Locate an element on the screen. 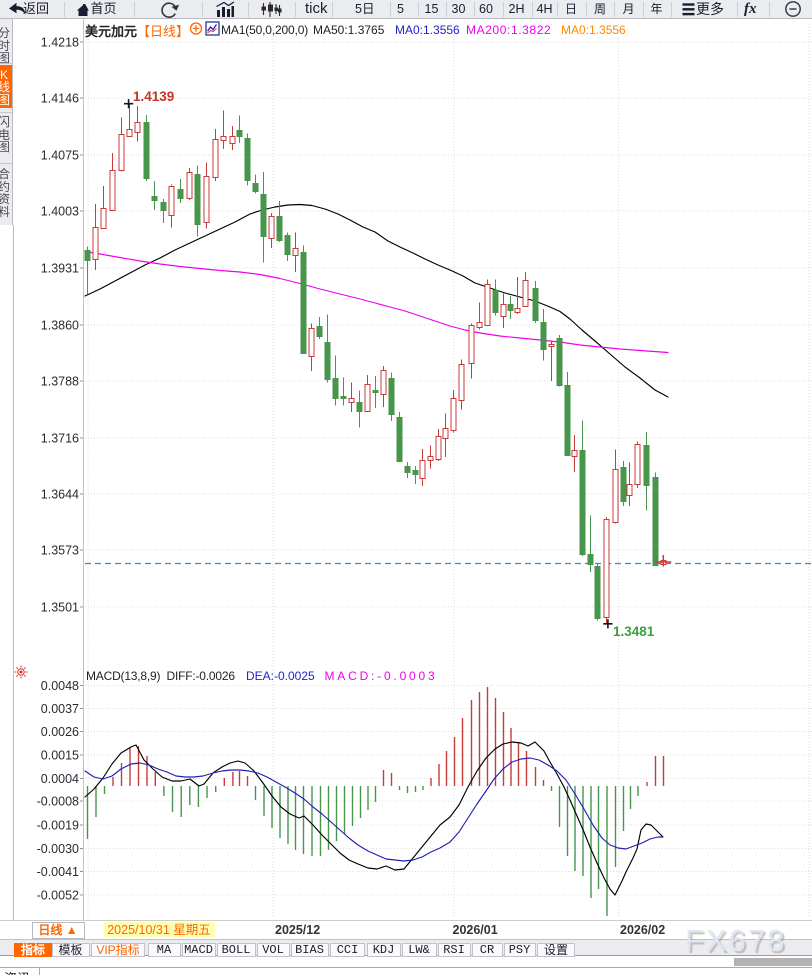 The width and height of the screenshot is (812, 975). svg-text: 0.0048 is located at coordinates (60, 686).